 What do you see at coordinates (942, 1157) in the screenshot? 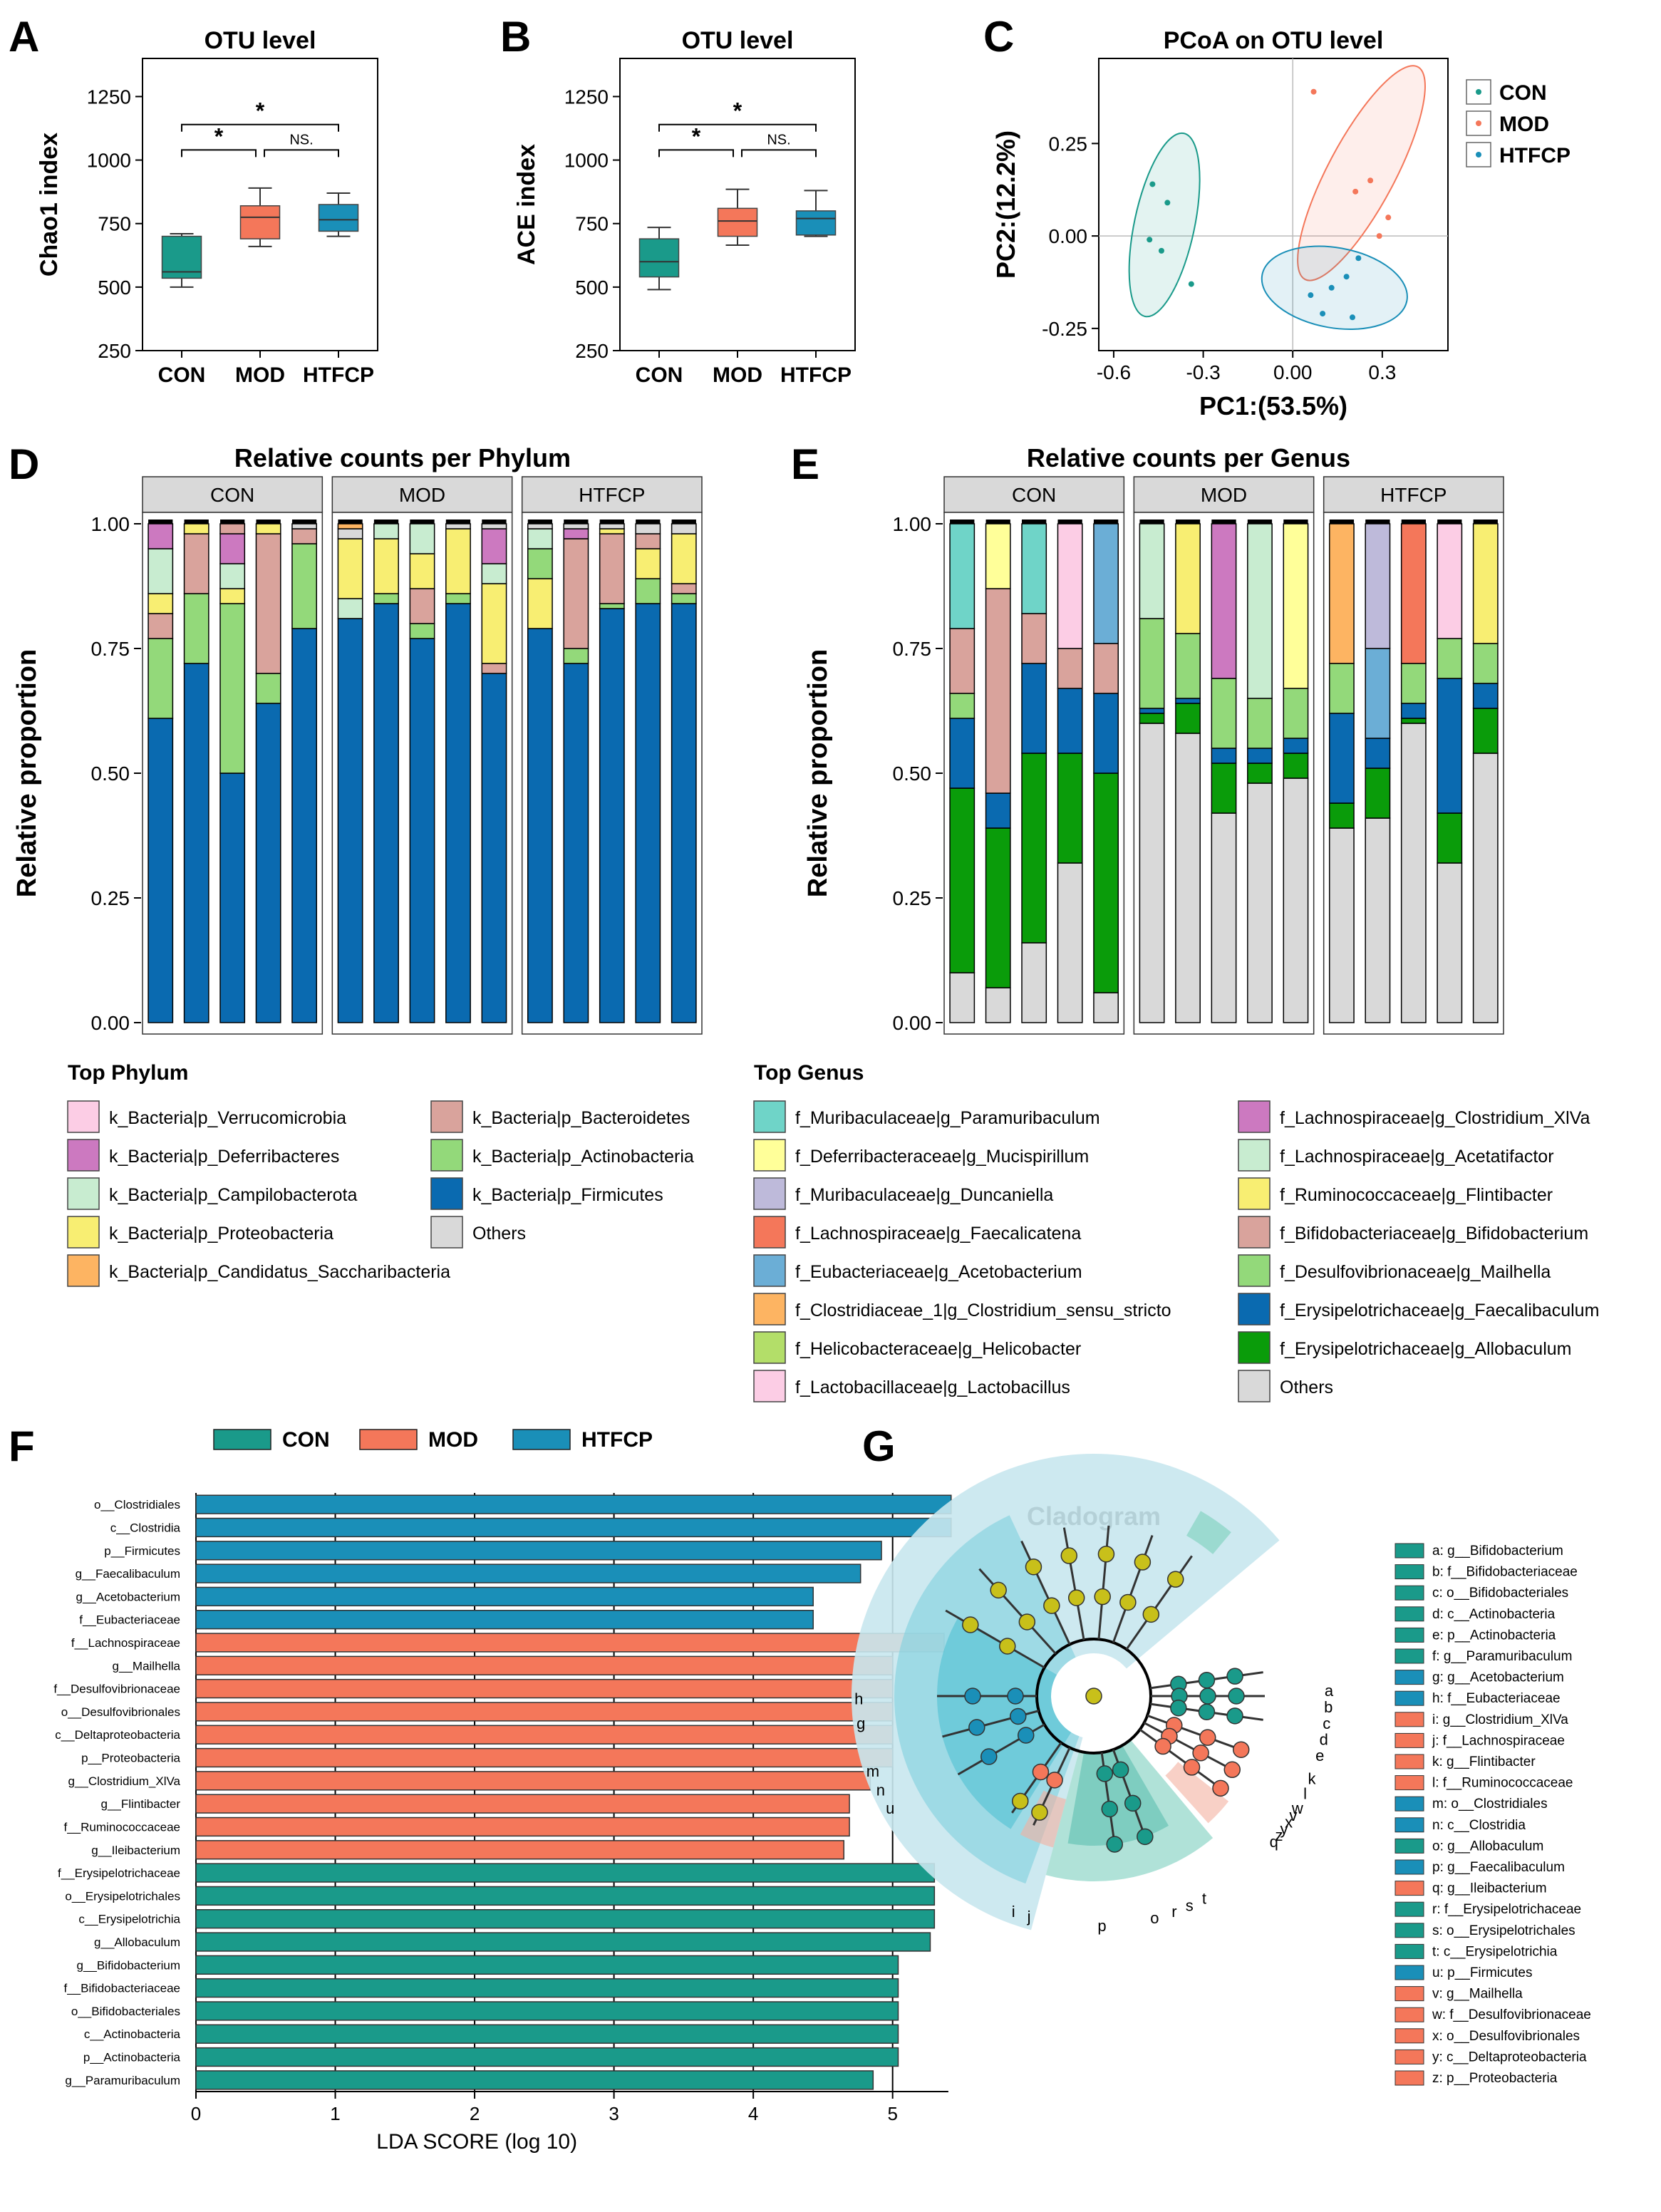
I see `legend-label: f_Deferribacteraceae|g_Mucispirillum` at bounding box center [942, 1157].